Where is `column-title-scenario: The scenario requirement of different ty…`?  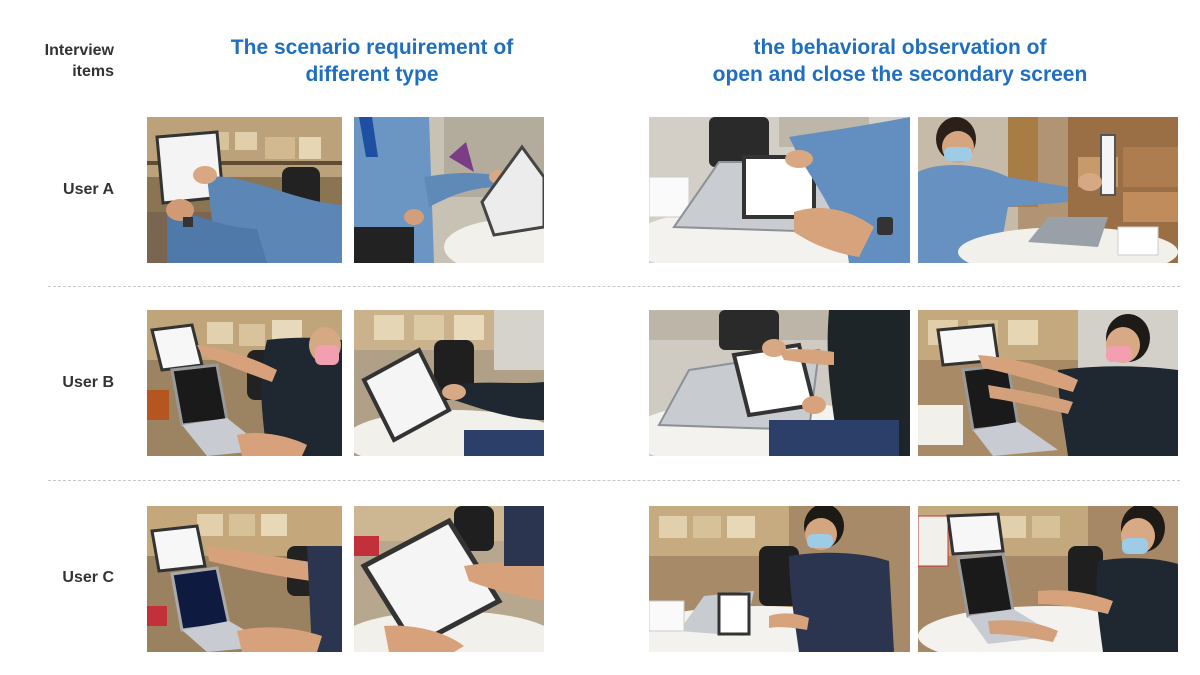 column-title-scenario: The scenario requirement of different ty… is located at coordinates (372, 61).